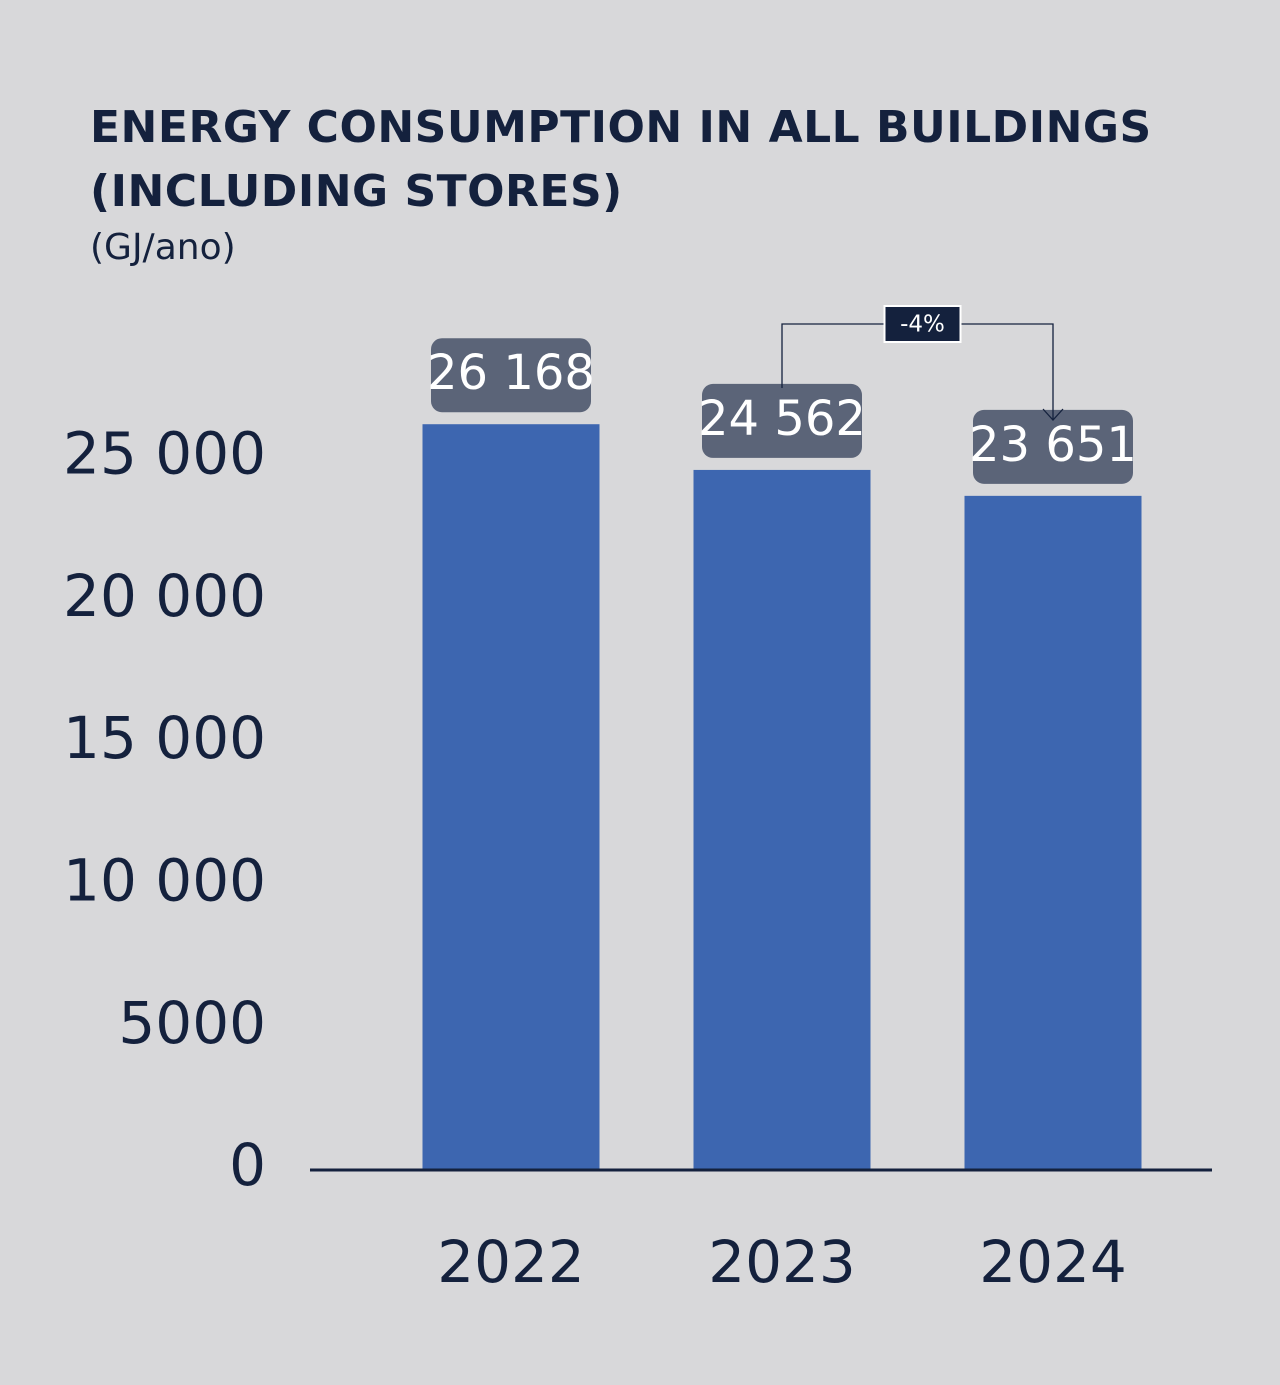  What do you see at coordinates (164, 596) in the screenshot?
I see `y-tick-label-20000: 20 000` at bounding box center [164, 596].